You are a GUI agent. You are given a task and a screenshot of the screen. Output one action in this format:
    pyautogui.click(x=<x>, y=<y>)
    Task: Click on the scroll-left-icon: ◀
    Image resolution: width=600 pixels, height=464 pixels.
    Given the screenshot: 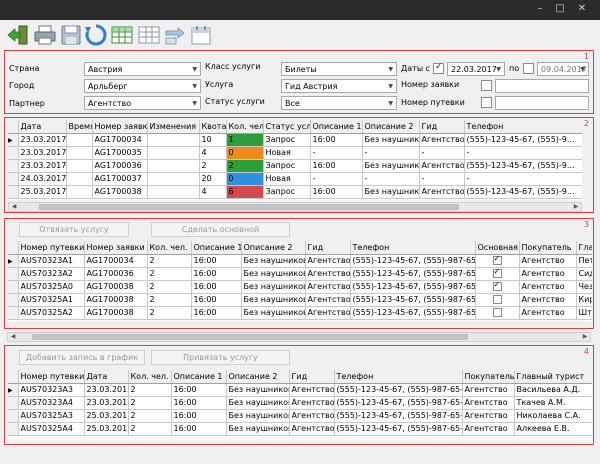 What is the action you would take?
    pyautogui.click(x=13, y=336)
    